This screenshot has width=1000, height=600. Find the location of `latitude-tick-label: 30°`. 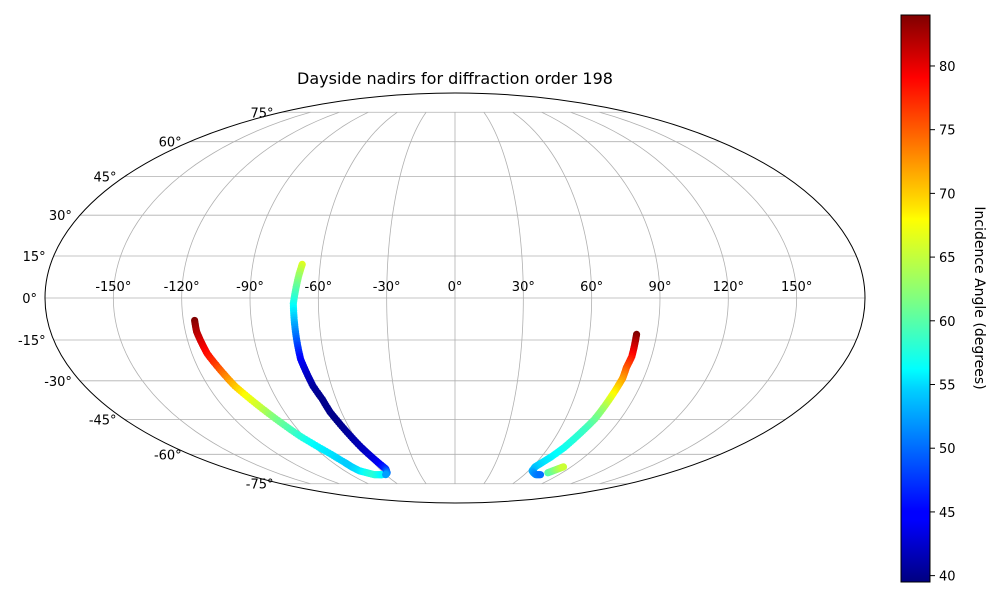

latitude-tick-label: 30° is located at coordinates (60, 216).